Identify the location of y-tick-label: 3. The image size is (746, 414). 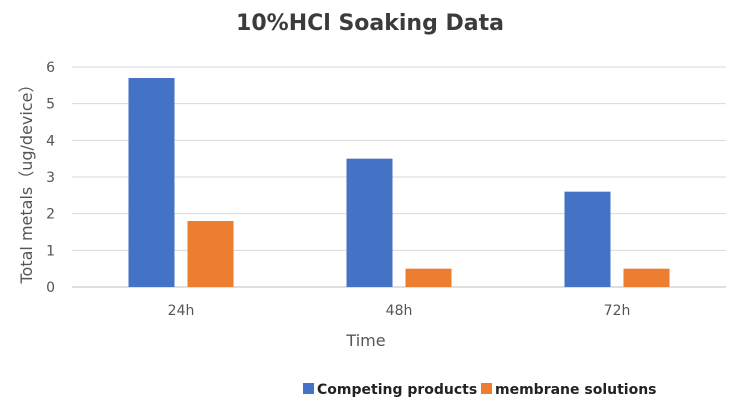
(50, 178).